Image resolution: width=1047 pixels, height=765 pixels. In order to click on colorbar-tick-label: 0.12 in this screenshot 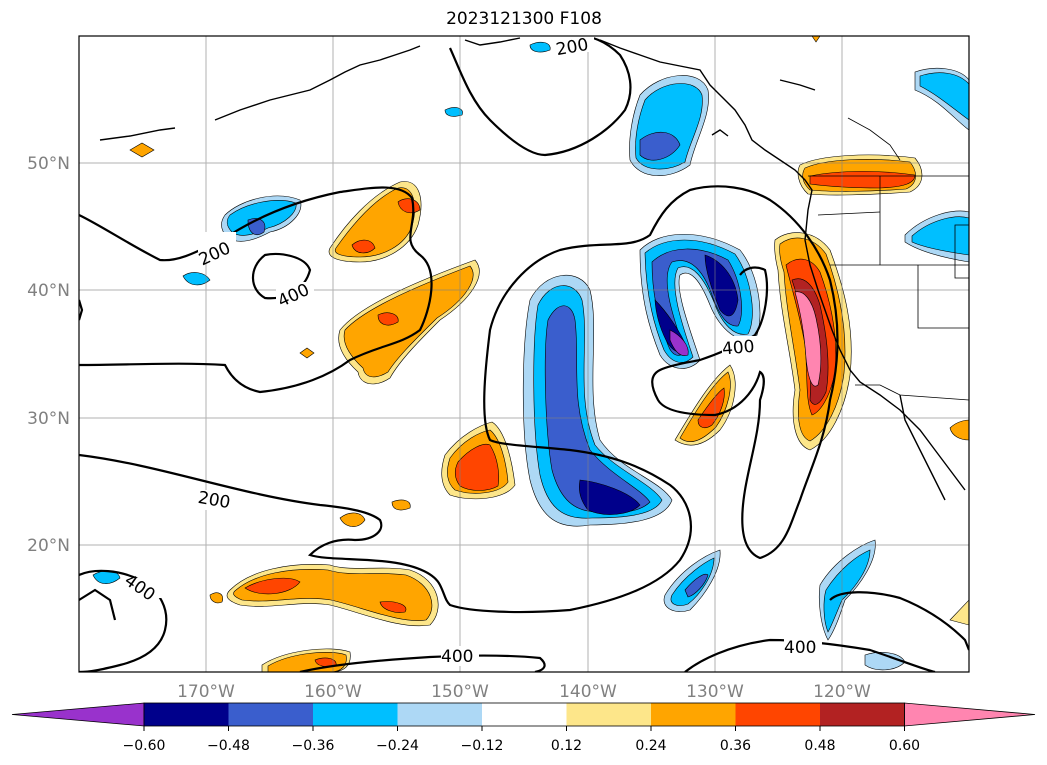, I will do `click(566, 746)`.